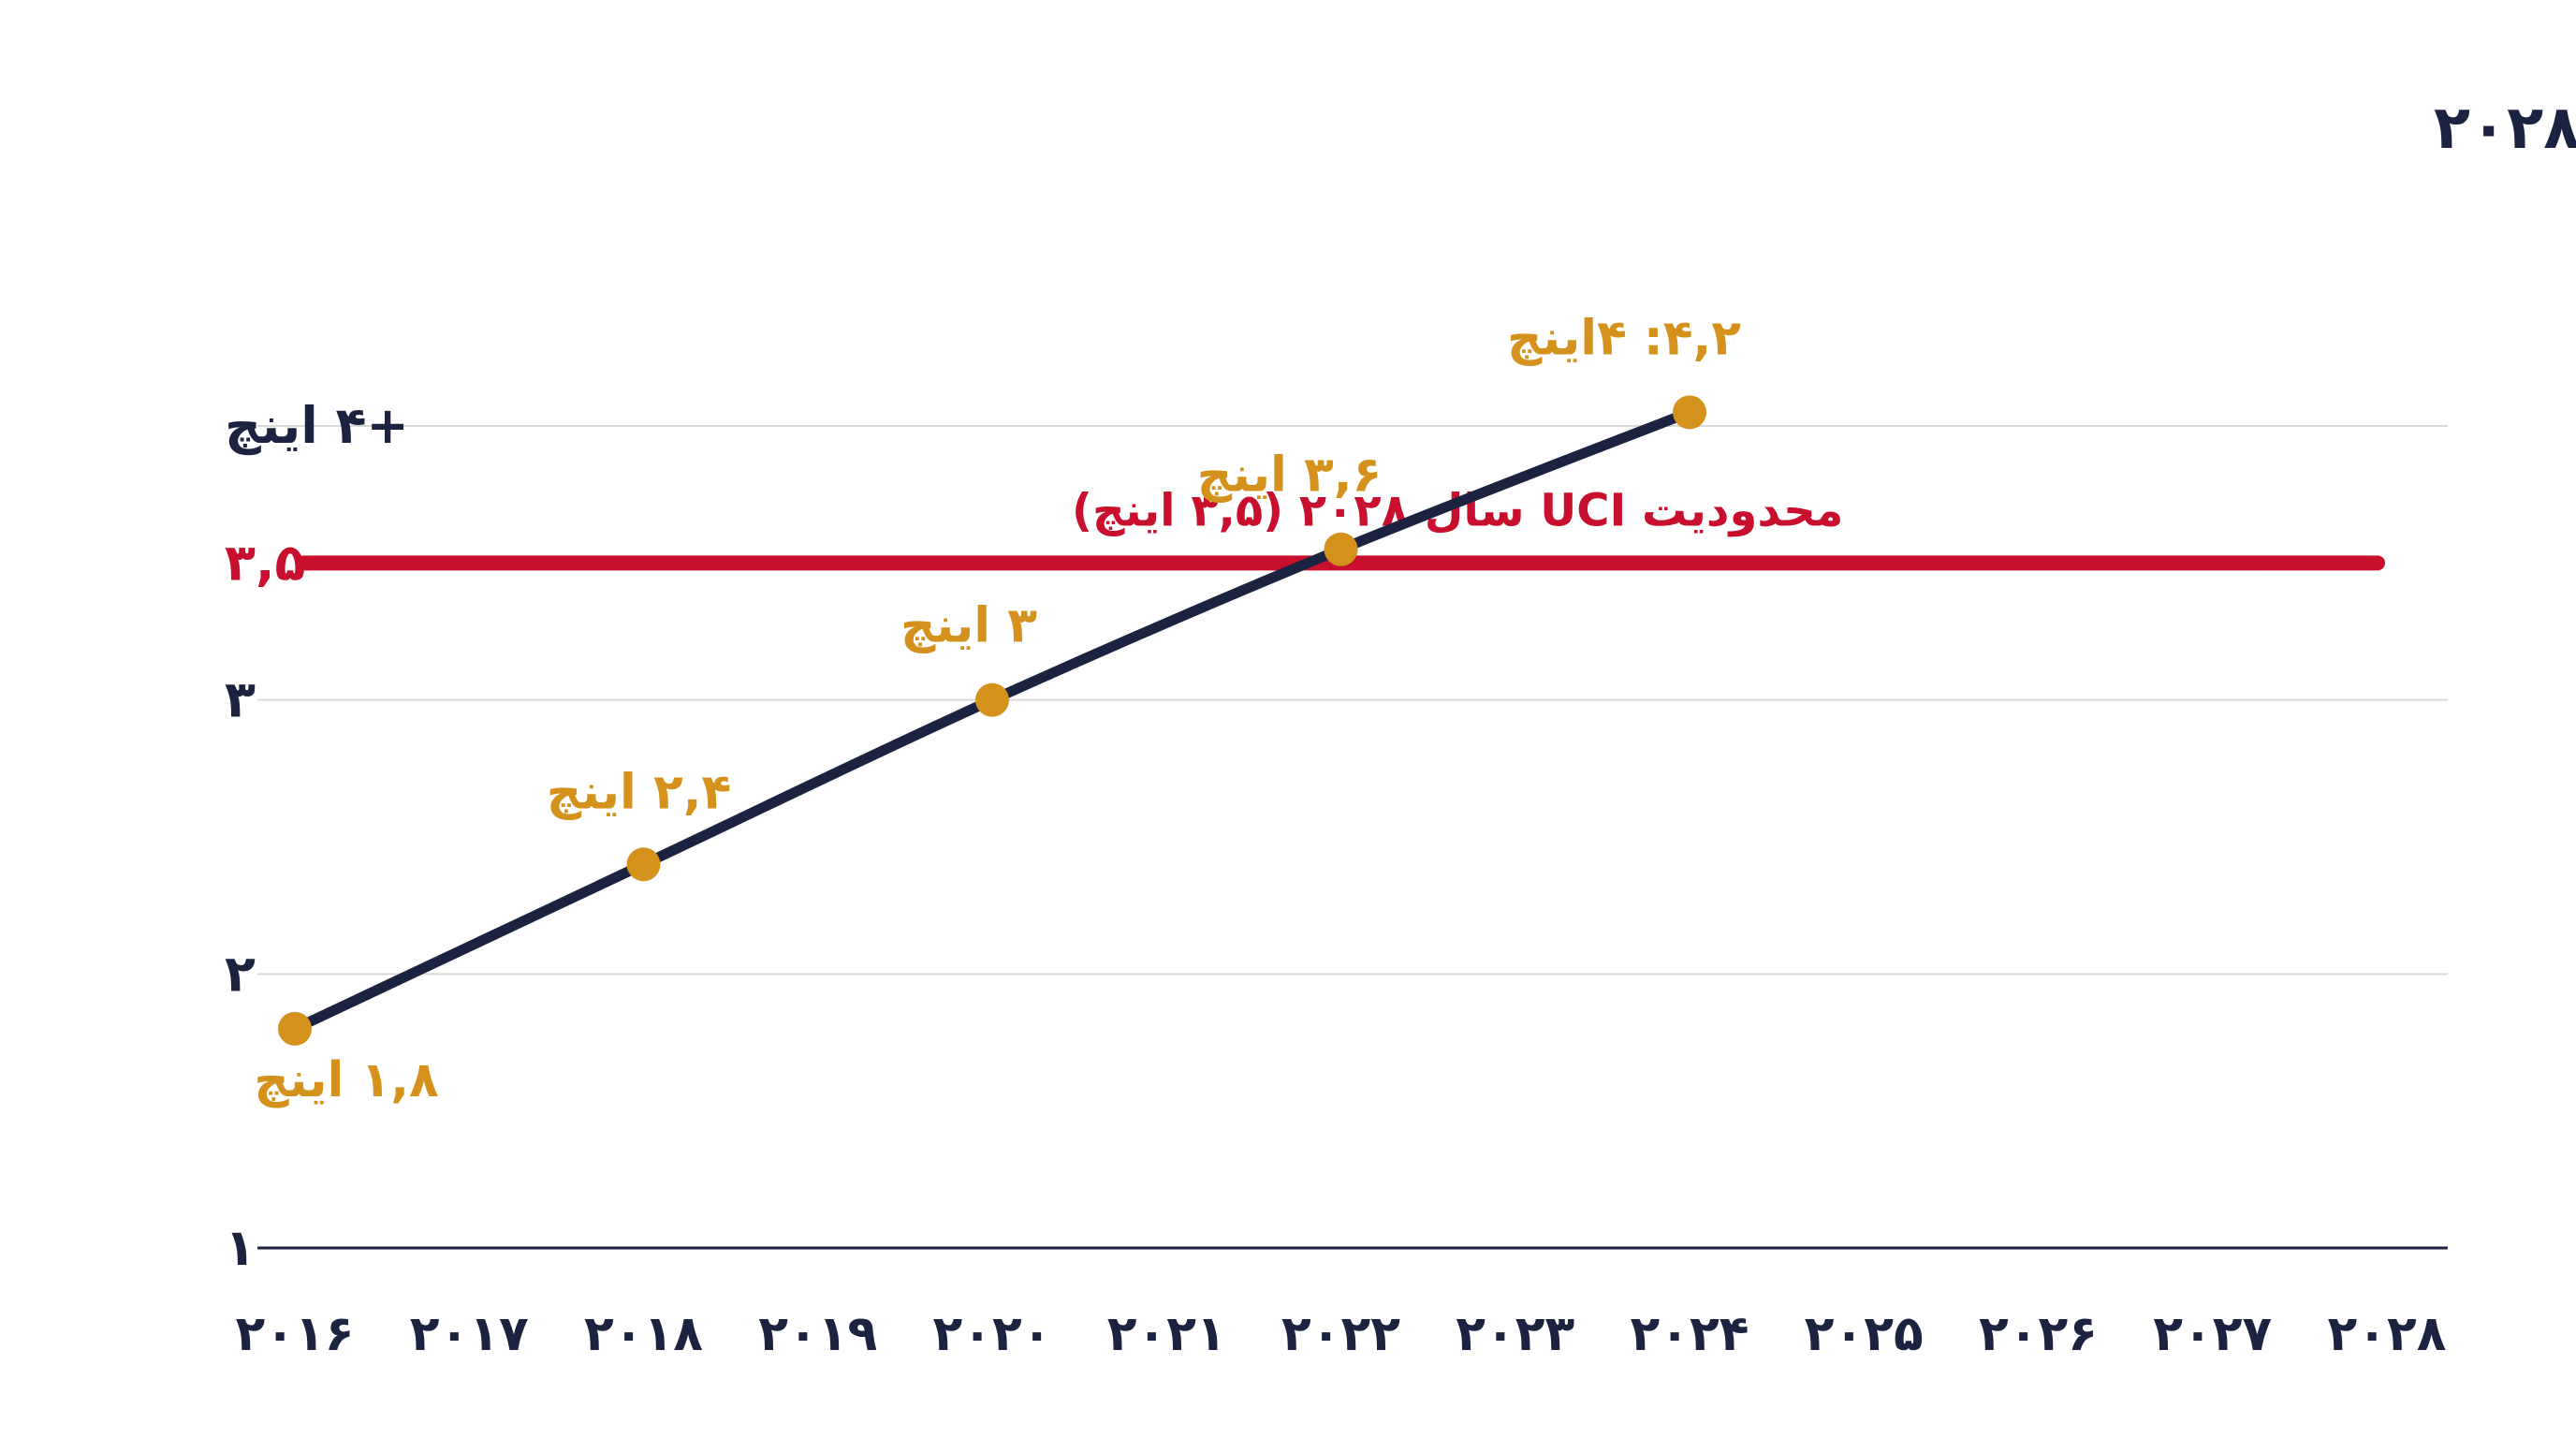  I want to click on data-label: ۴,۲: ۴اینچ, so click(1624, 338).